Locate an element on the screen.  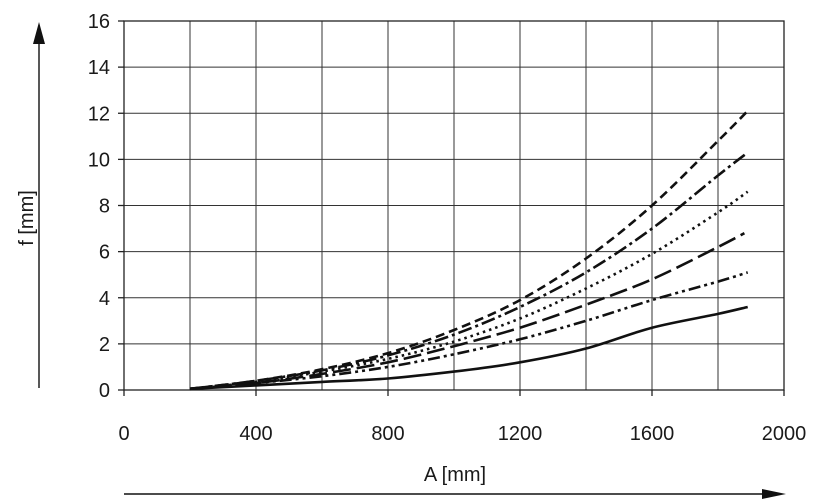
x-tick-label: 0 is located at coordinates (123, 434).